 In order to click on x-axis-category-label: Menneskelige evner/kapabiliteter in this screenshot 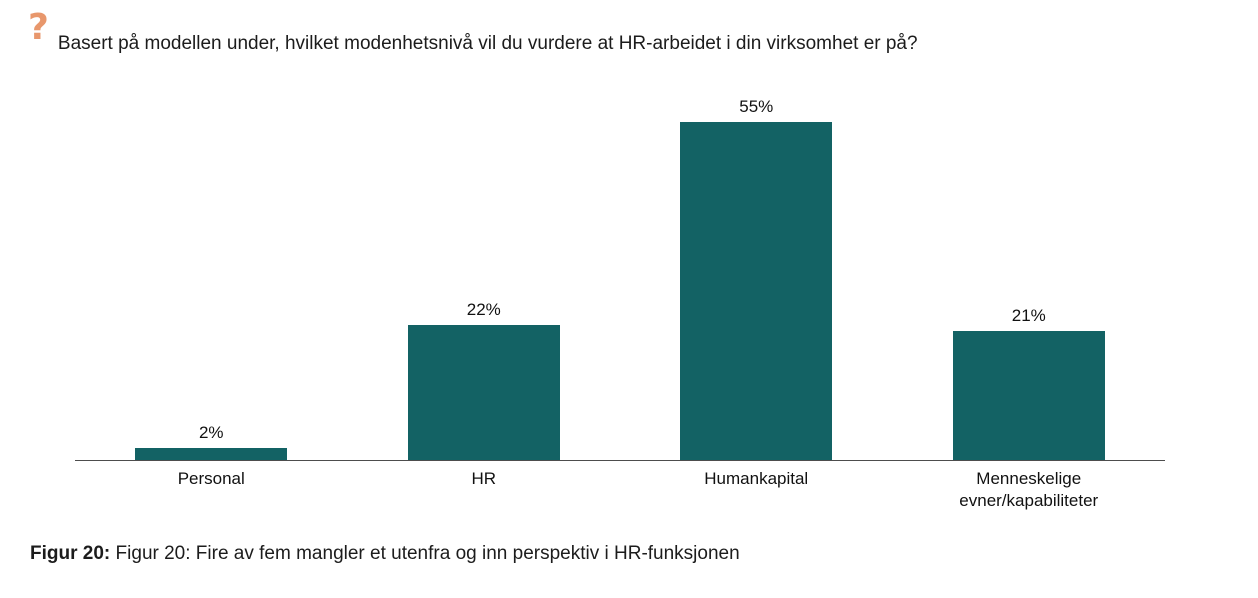, I will do `click(1029, 490)`.